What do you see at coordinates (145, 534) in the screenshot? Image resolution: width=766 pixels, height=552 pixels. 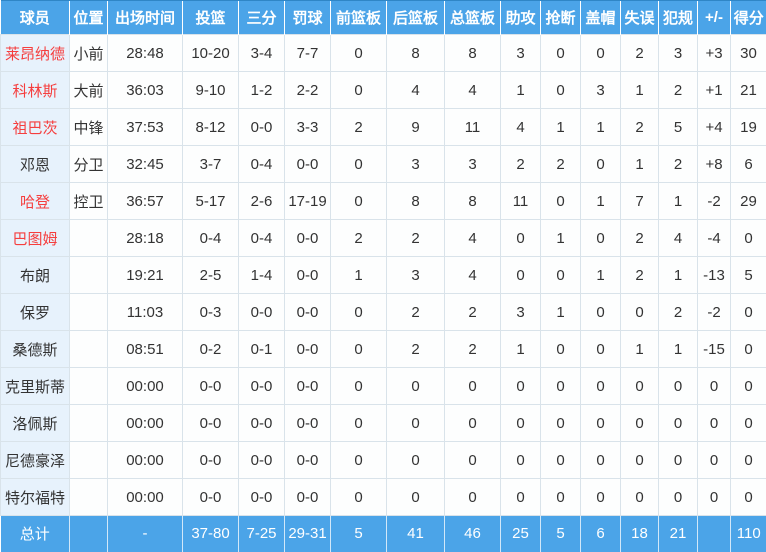 I see `total-cell-time: -` at bounding box center [145, 534].